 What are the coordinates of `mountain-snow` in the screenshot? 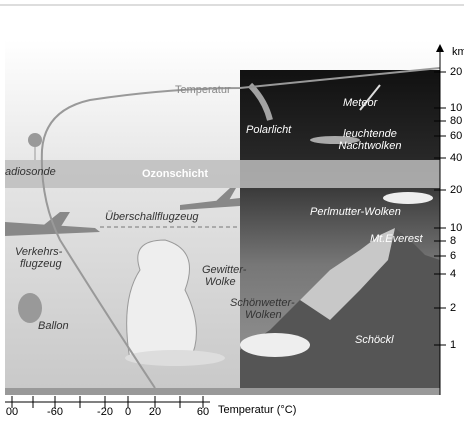 It's located at (347, 274).